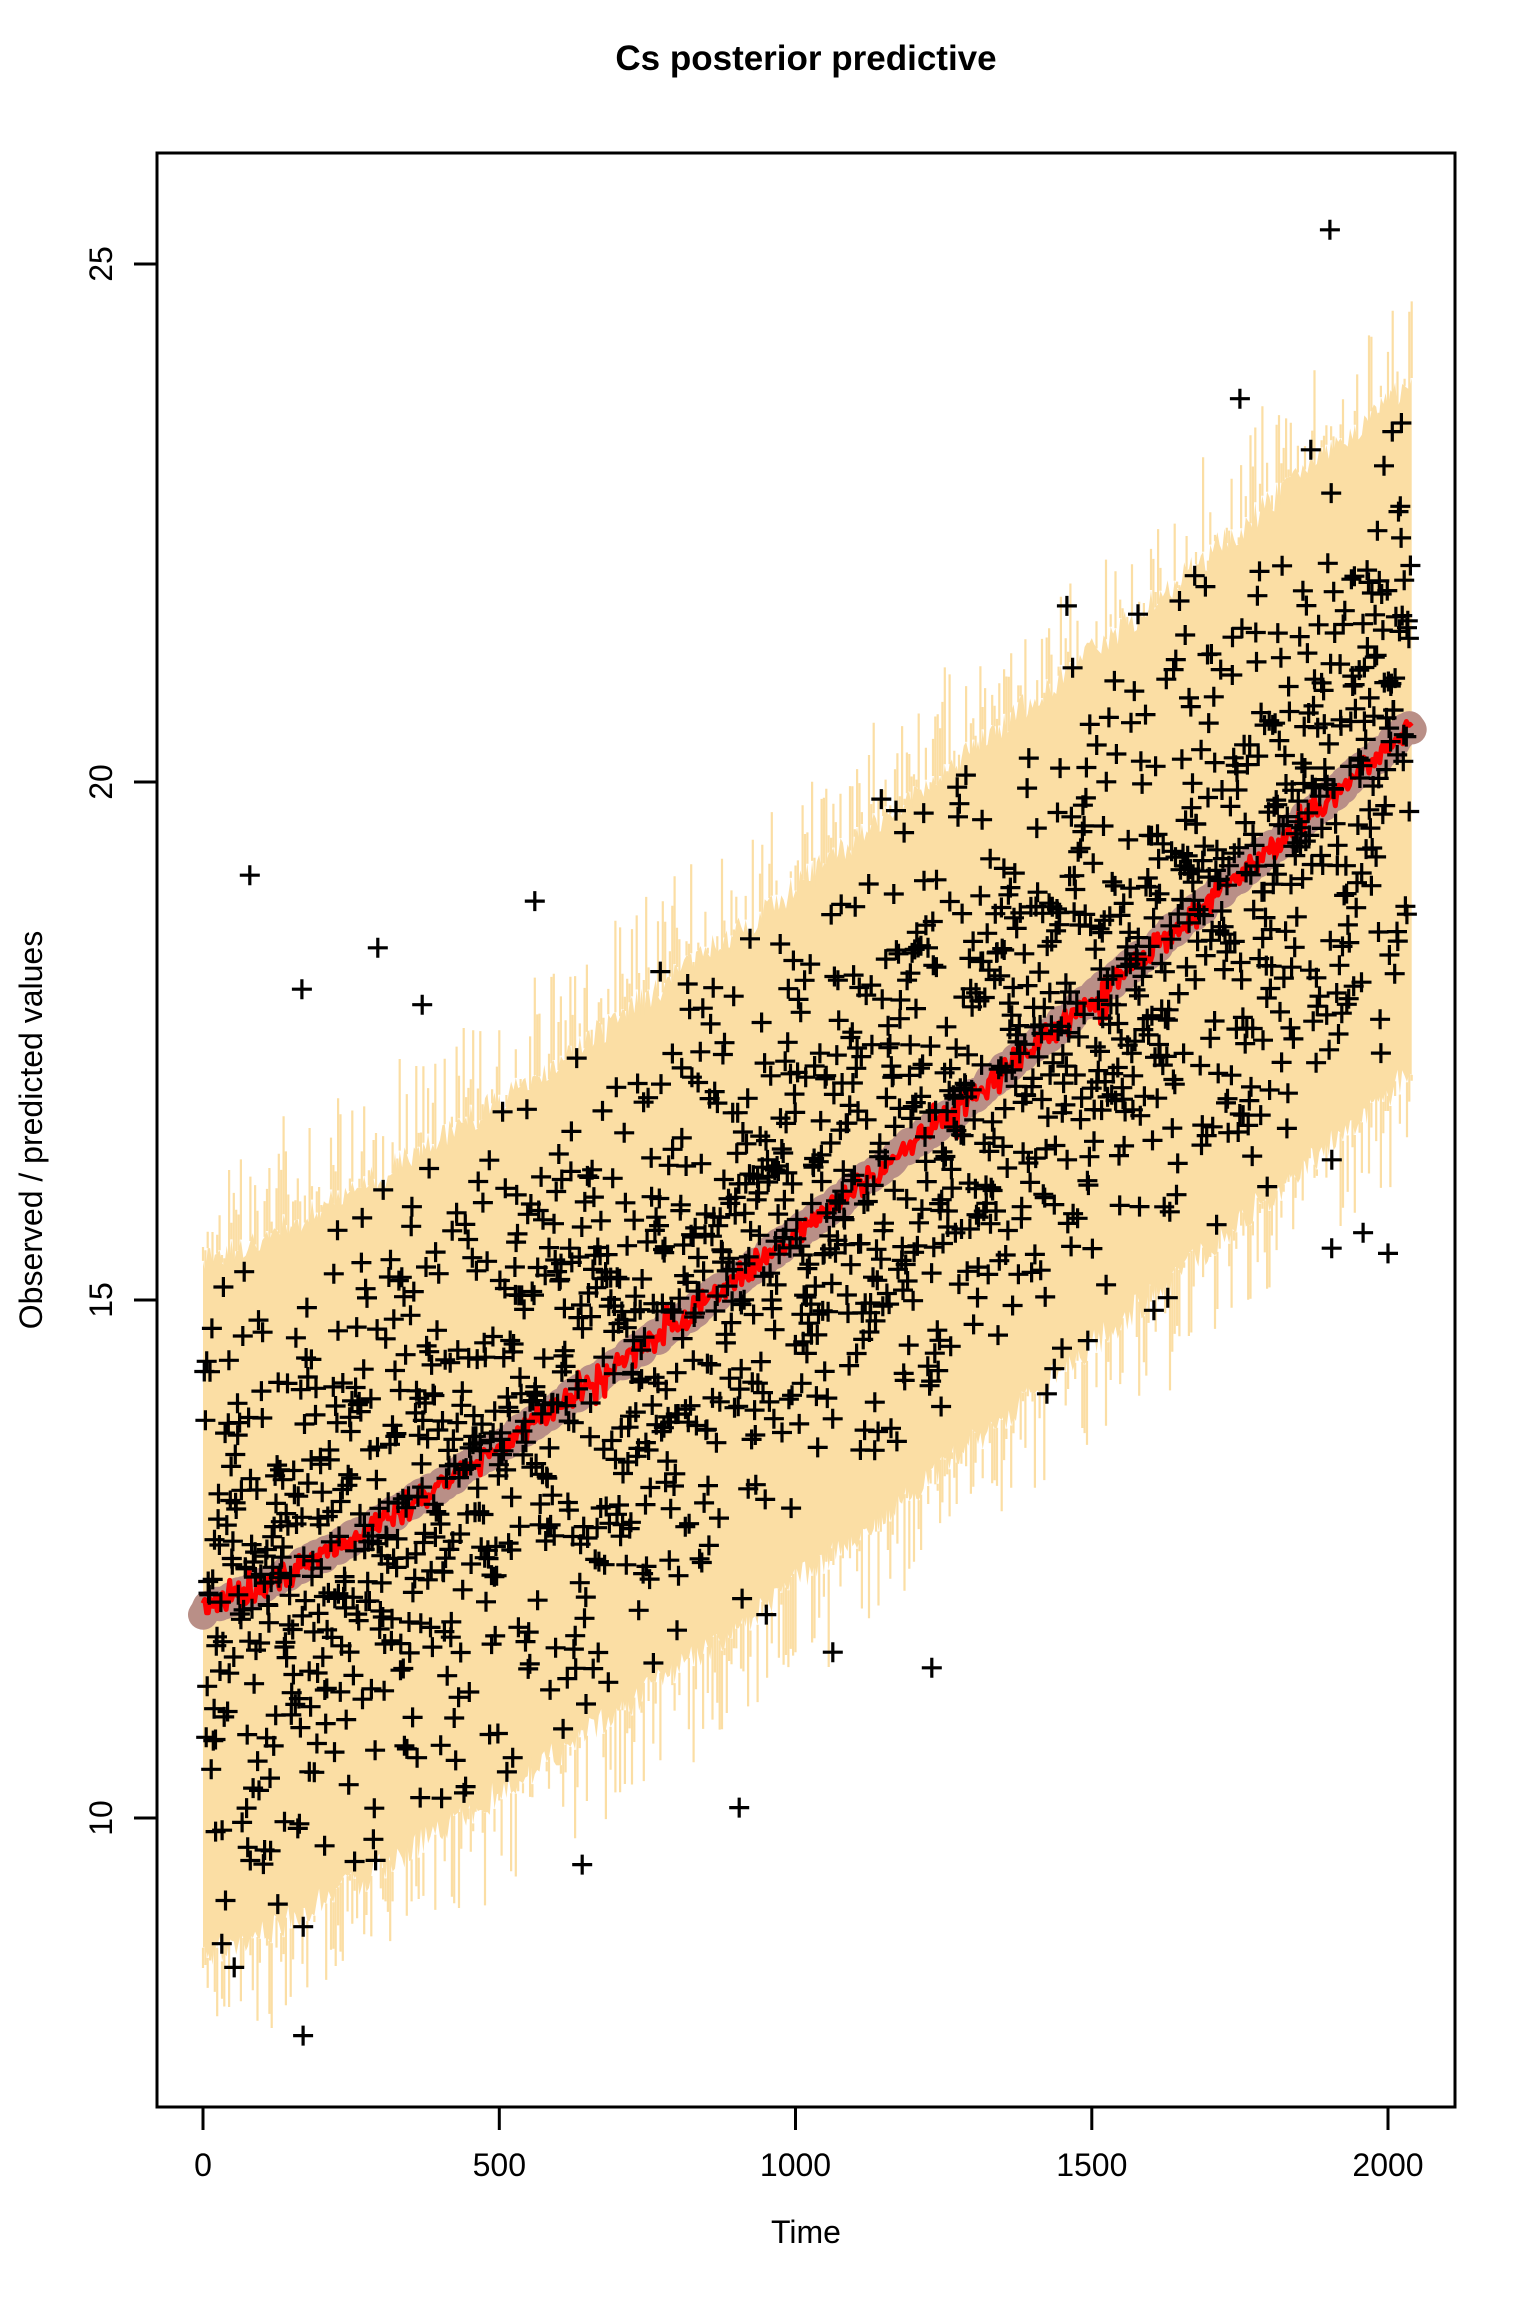 This screenshot has width=1536, height=2304. Describe the element at coordinates (795, 2165) in the screenshot. I see `x-tick-label: 1000` at that location.